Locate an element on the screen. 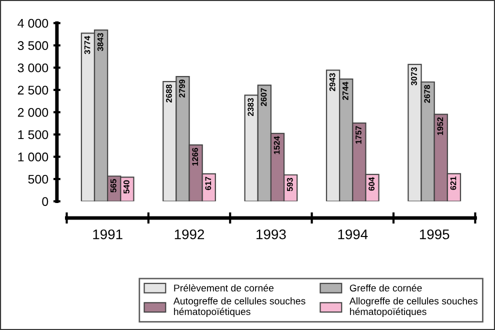 The width and height of the screenshot is (495, 330). data-label: 565 is located at coordinates (113, 185).